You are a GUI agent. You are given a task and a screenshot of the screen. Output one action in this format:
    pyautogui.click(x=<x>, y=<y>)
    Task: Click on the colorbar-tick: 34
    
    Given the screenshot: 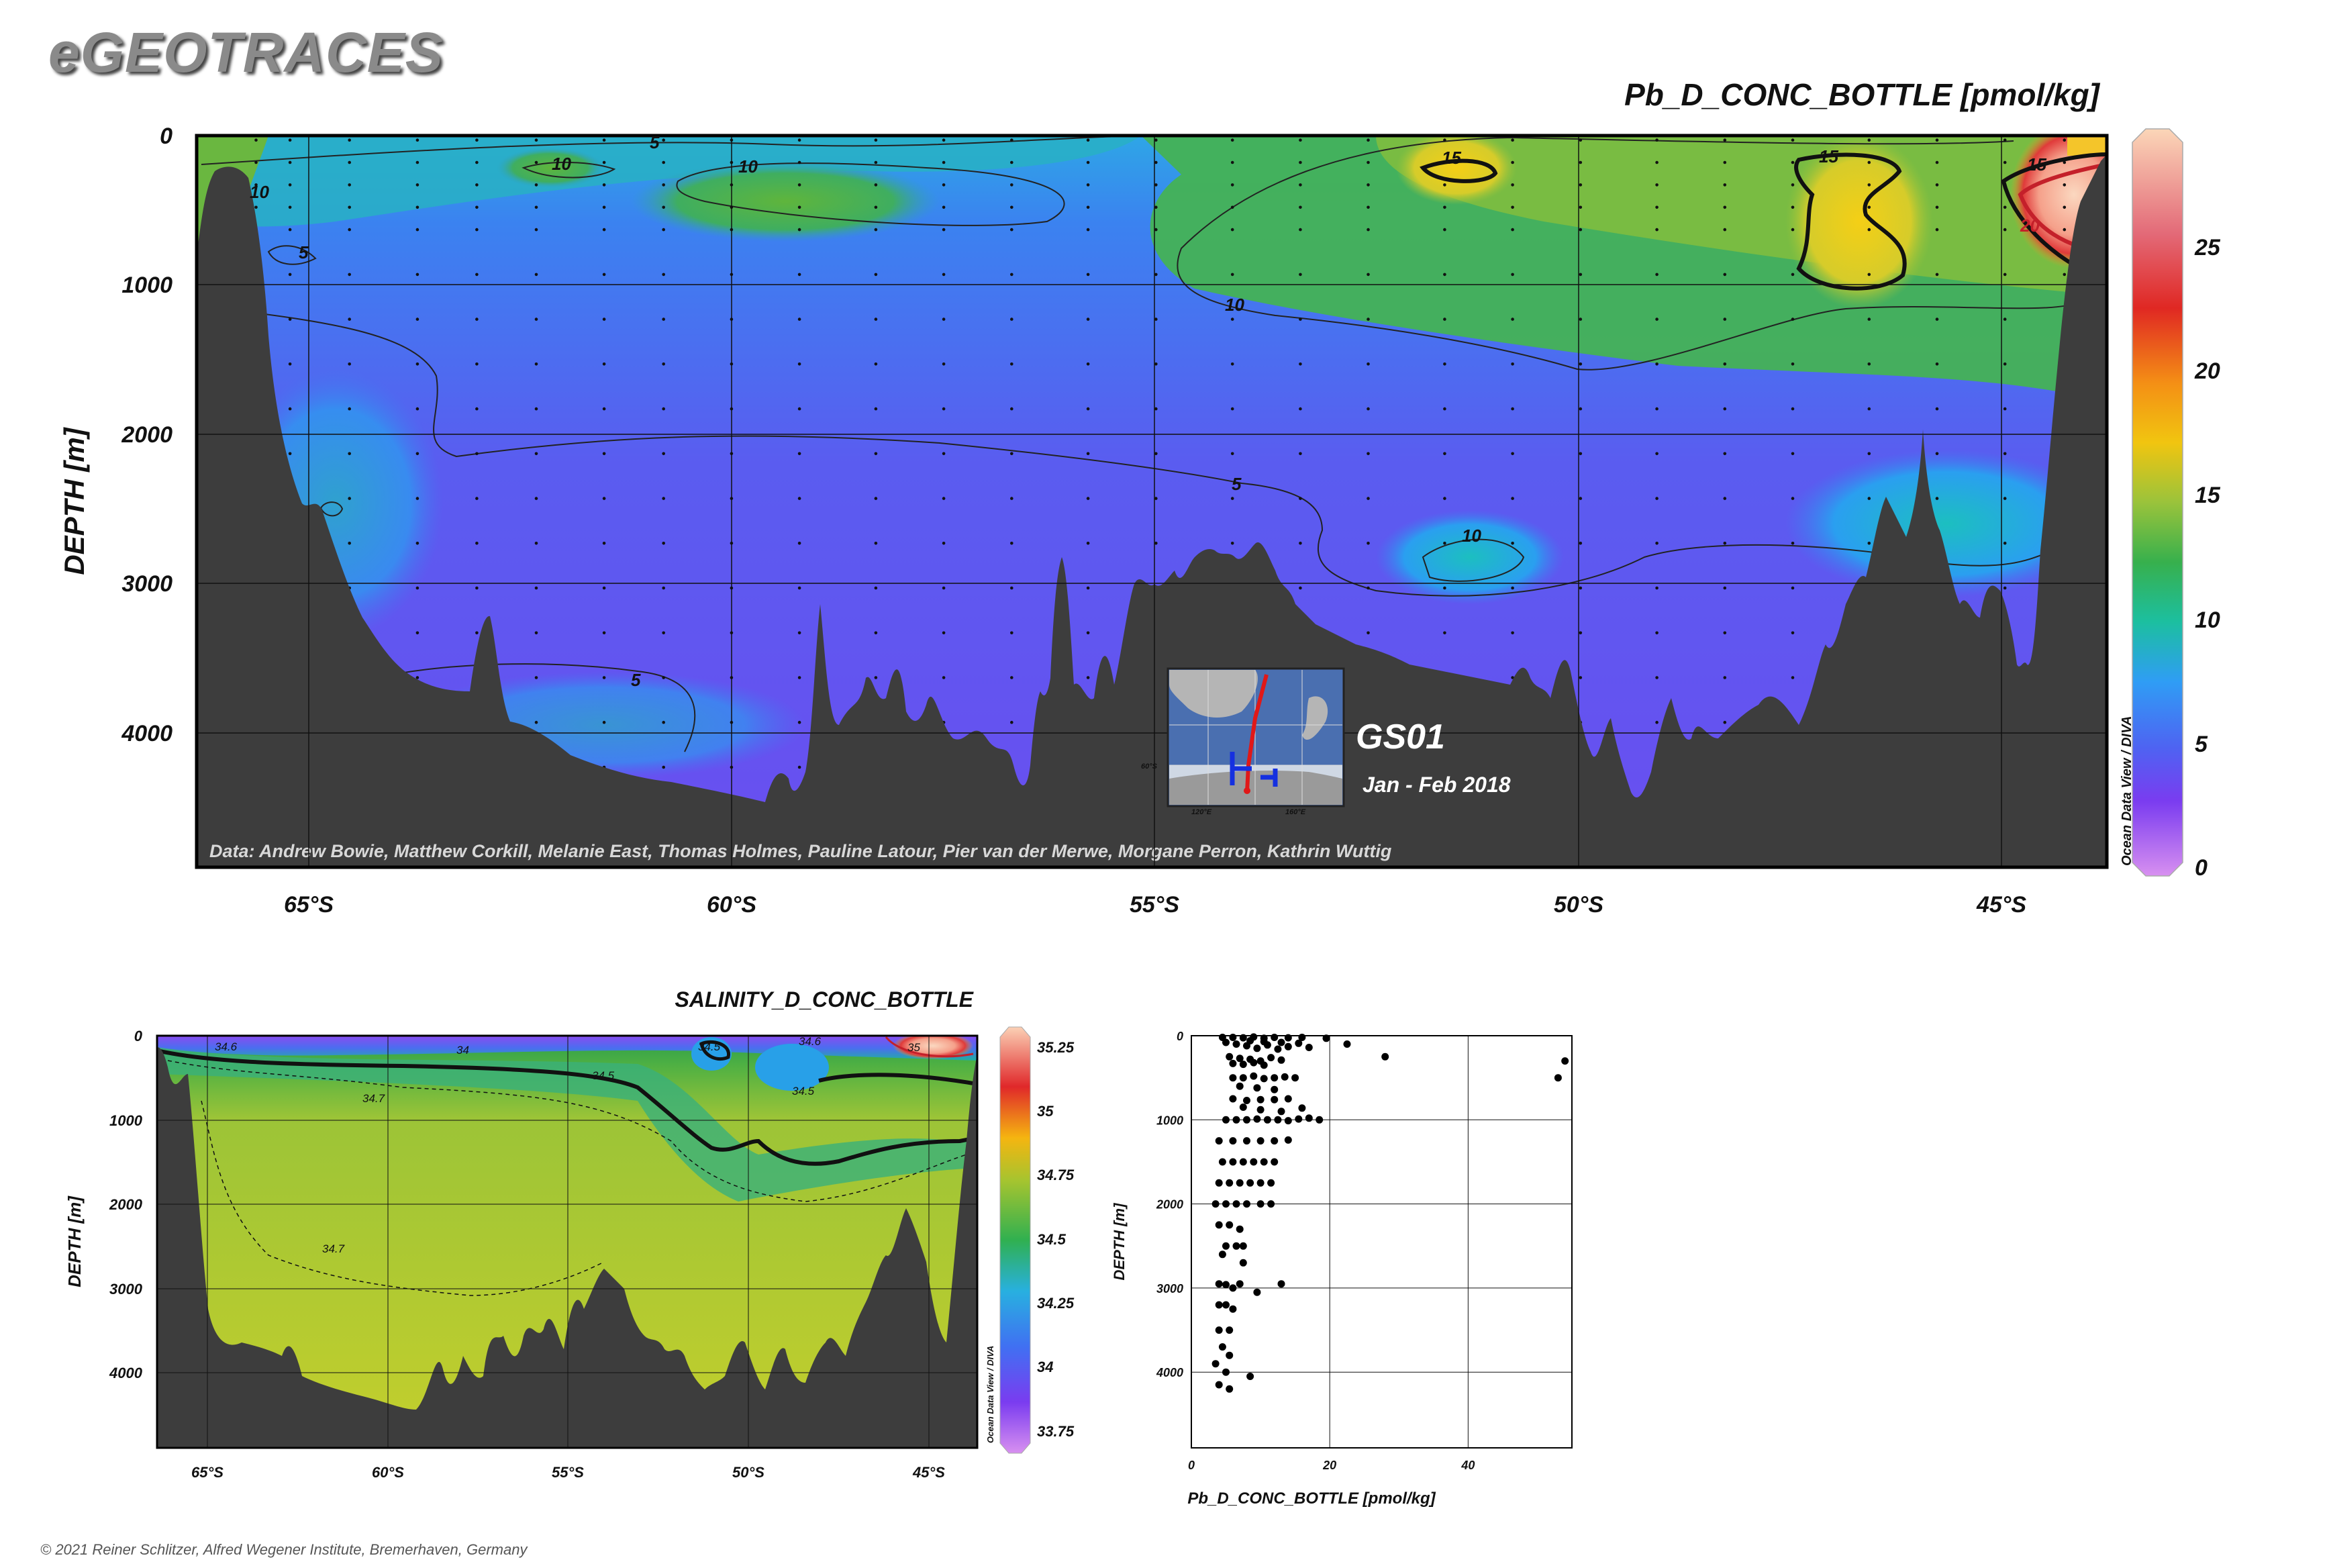 What is the action you would take?
    pyautogui.click(x=1045, y=1367)
    